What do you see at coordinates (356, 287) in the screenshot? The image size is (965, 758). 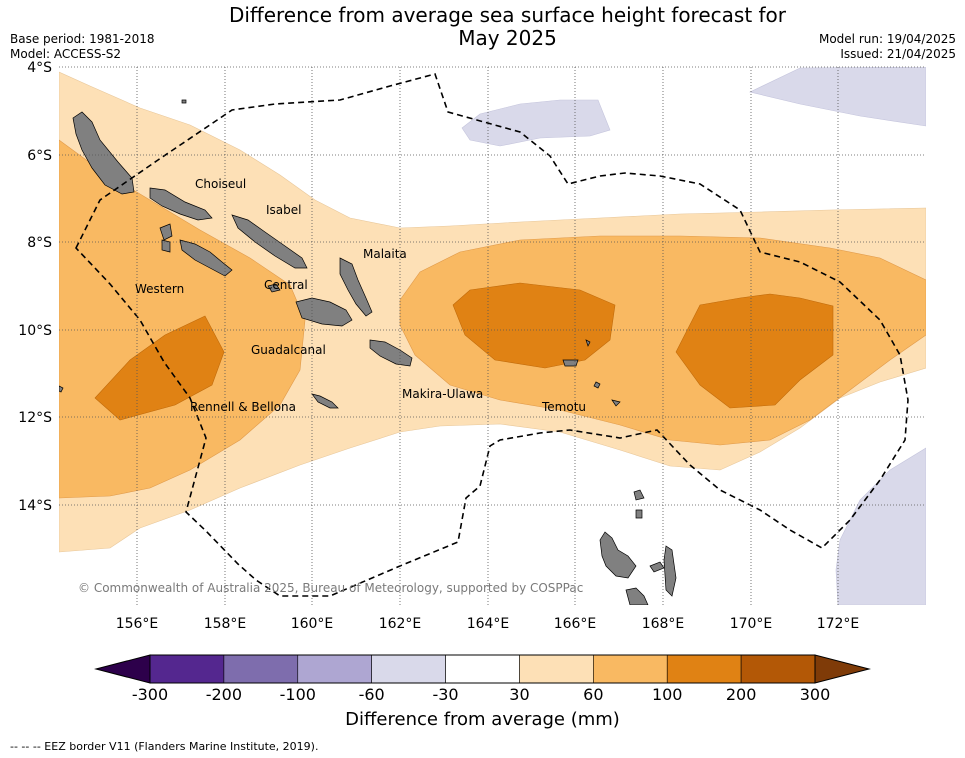 I see `malaita-island` at bounding box center [356, 287].